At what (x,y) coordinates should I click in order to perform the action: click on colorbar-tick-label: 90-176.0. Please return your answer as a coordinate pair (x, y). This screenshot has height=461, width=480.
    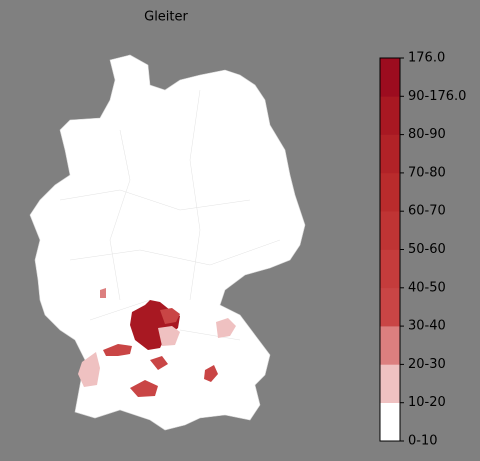
    Looking at the image, I should click on (437, 96).